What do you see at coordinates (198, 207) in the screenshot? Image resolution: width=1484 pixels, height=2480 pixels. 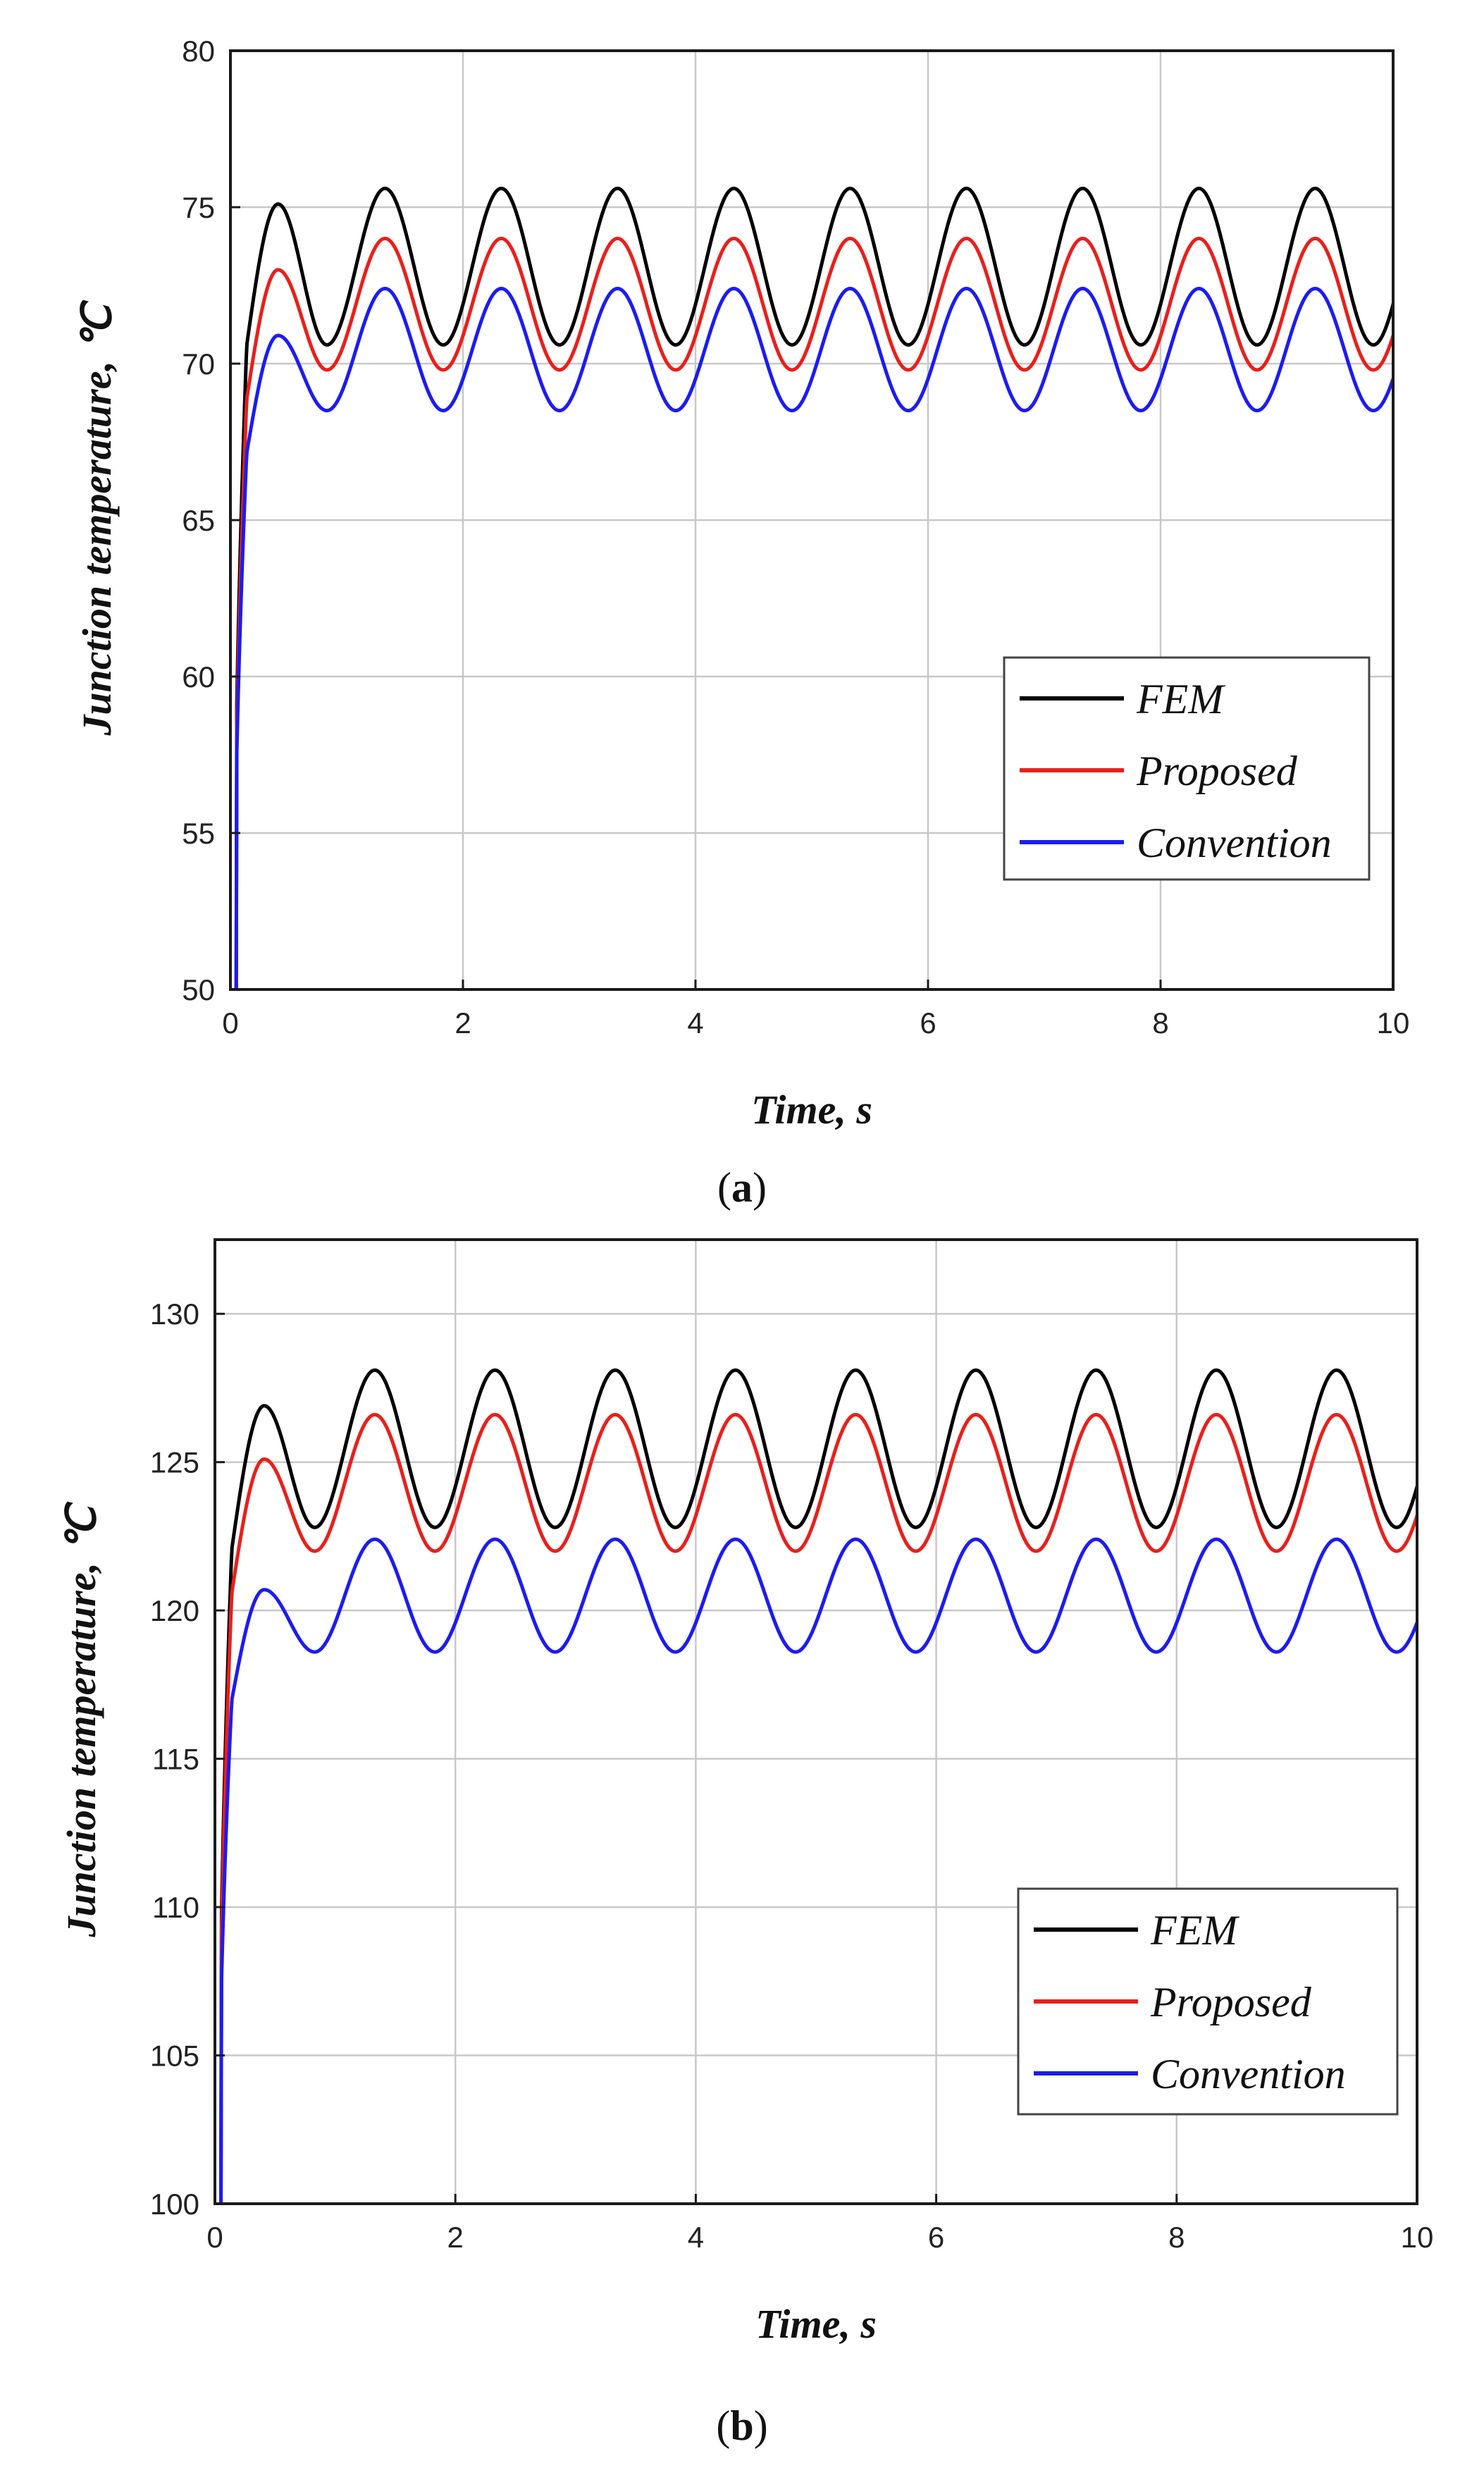 I see `chart-a-y-tick-label-5: 75` at bounding box center [198, 207].